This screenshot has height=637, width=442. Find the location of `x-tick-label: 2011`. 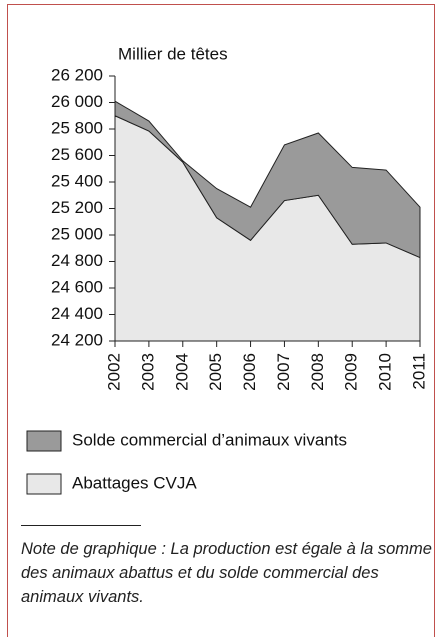

x-tick-label: 2011 is located at coordinates (418, 371).